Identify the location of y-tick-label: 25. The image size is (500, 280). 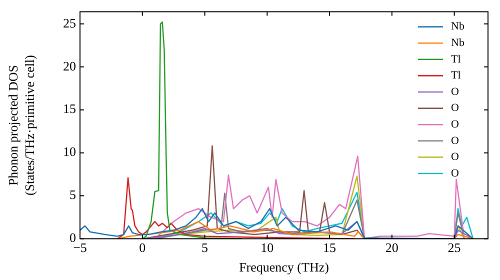
(69, 22).